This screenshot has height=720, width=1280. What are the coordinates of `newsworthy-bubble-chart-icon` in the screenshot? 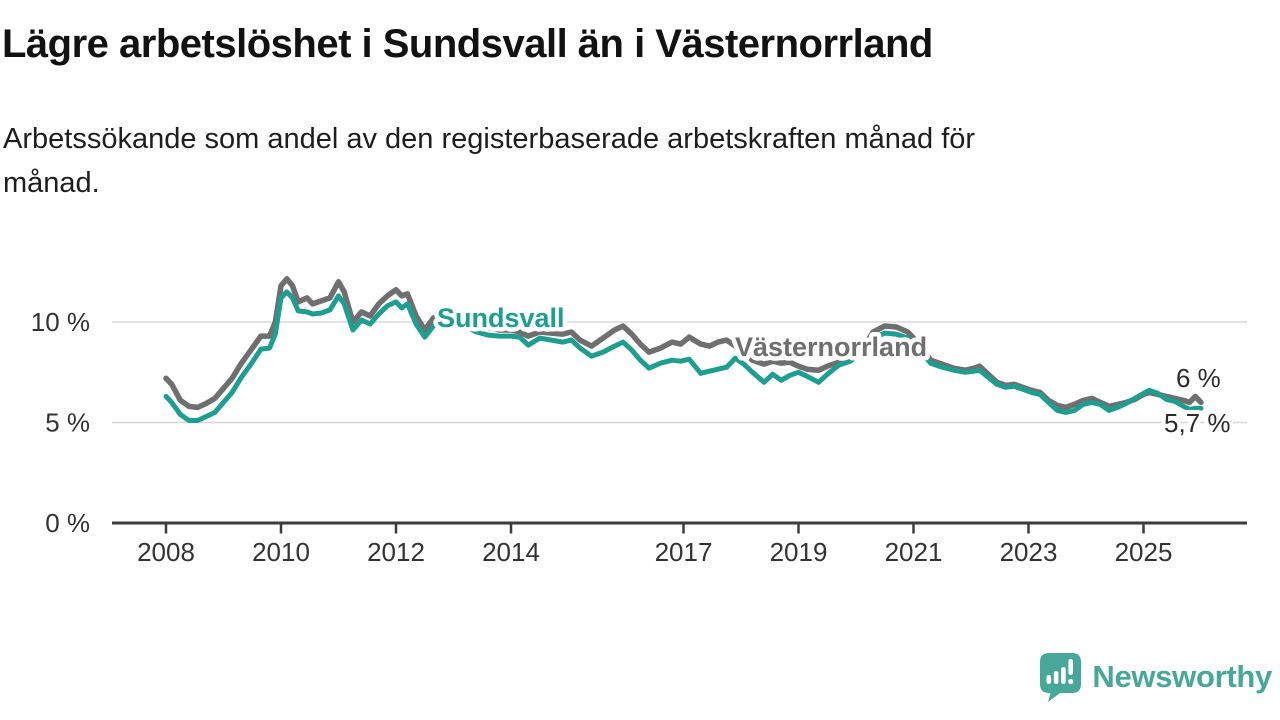 It's located at (1061, 677).